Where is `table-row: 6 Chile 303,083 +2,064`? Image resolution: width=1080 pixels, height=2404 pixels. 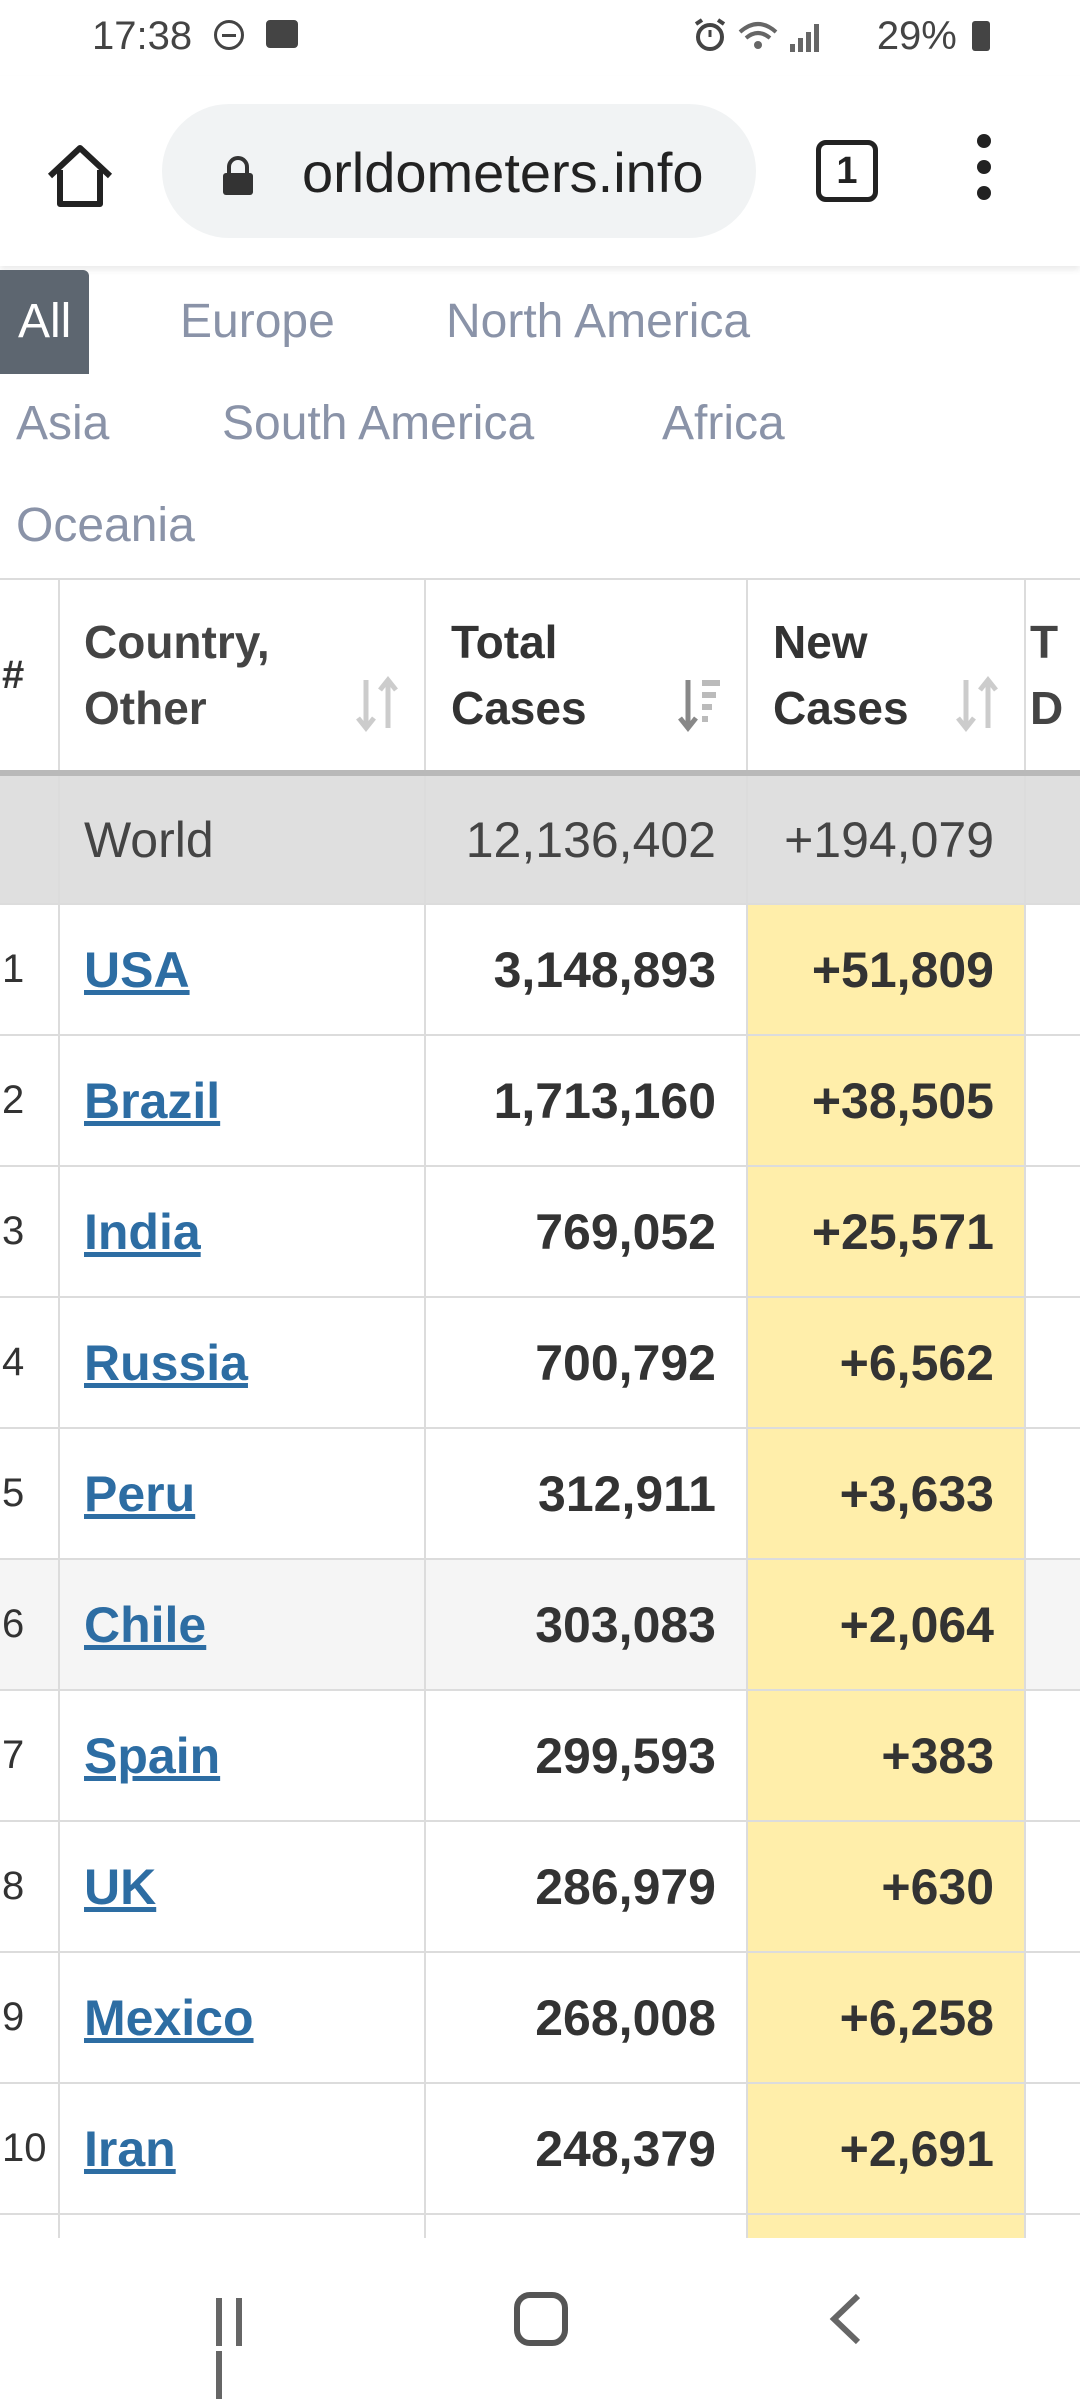
table-row: 6 Chile 303,083 +2,064 is located at coordinates (540, 1624).